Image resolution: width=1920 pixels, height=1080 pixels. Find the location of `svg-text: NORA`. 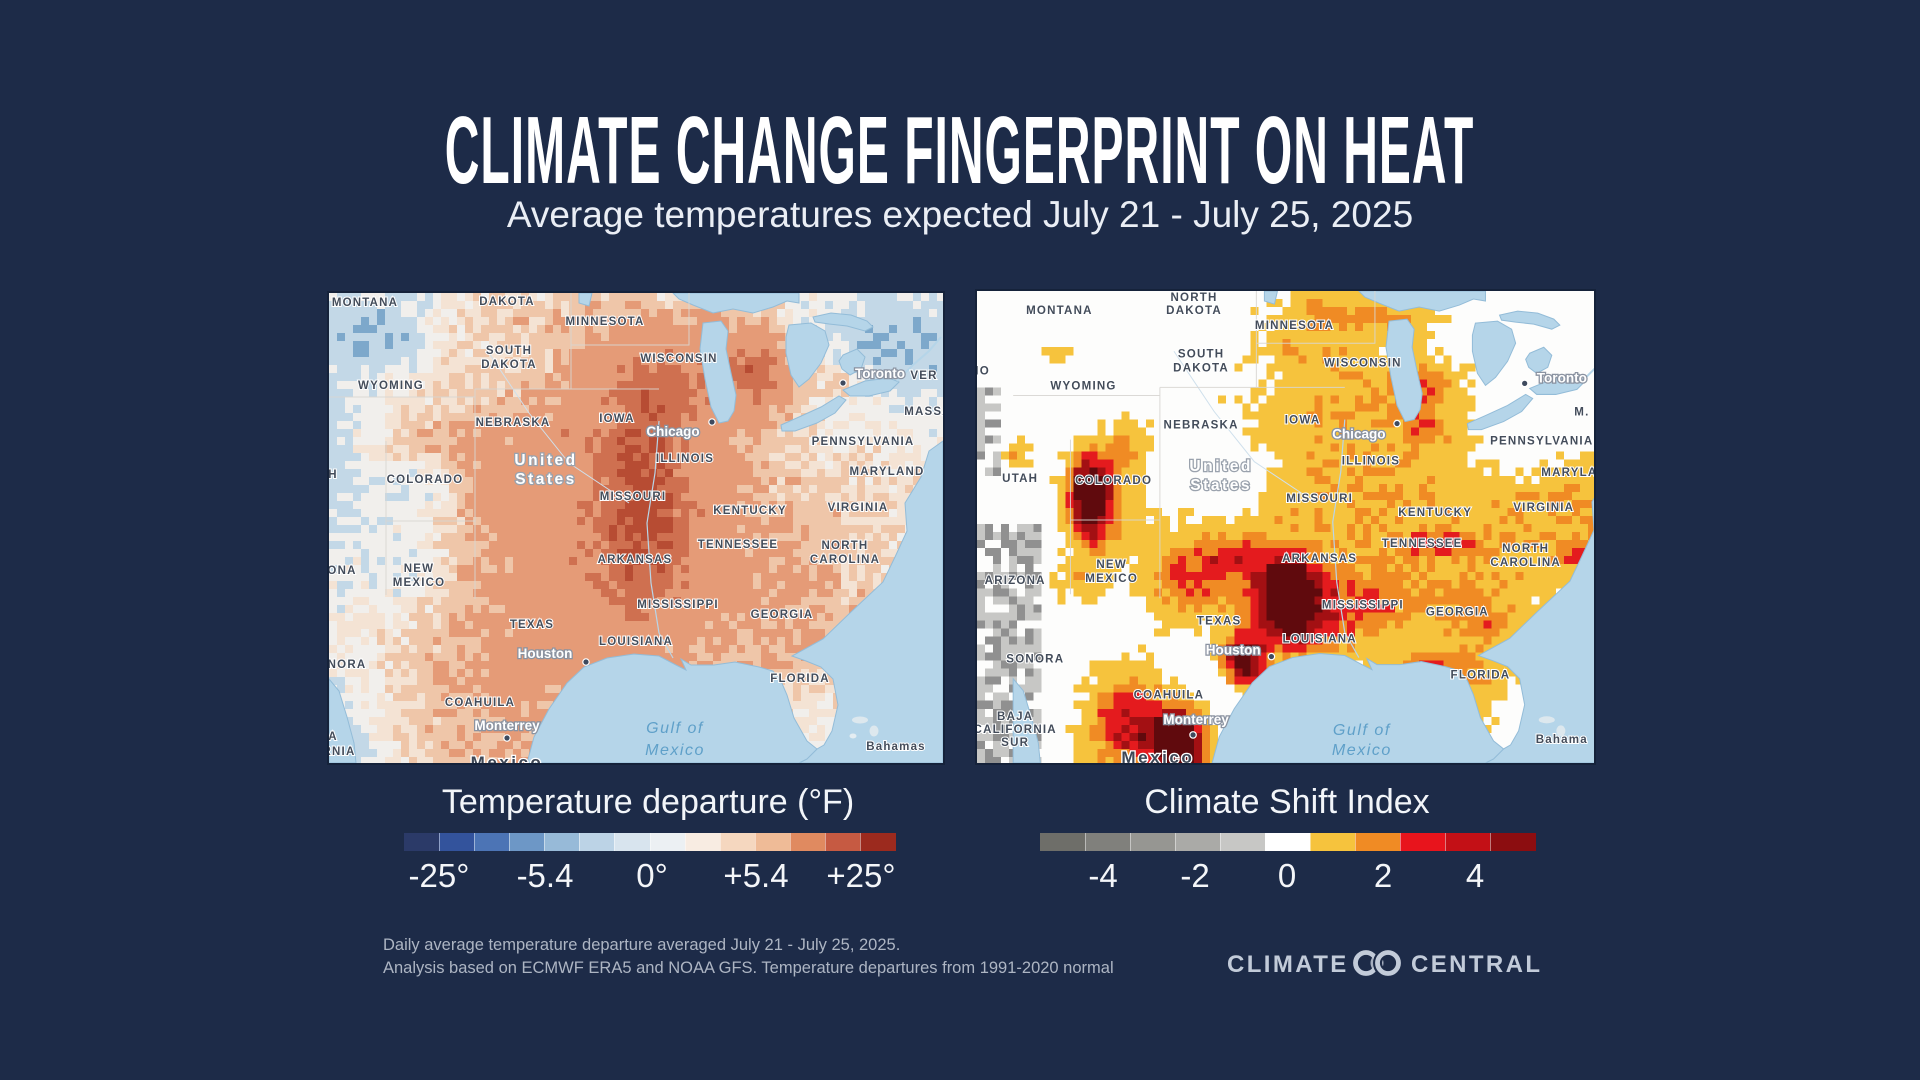

svg-text: NORA is located at coordinates (347, 665).